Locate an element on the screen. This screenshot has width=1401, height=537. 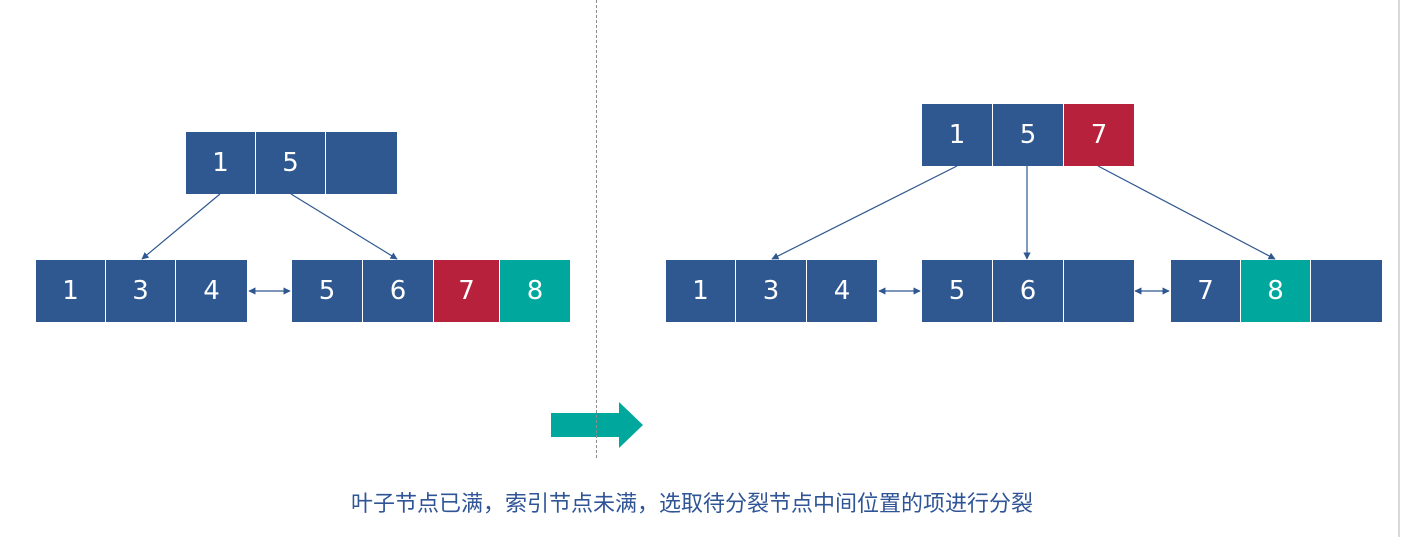
after-leaf-3: 7 8 is located at coordinates (1276, 291).